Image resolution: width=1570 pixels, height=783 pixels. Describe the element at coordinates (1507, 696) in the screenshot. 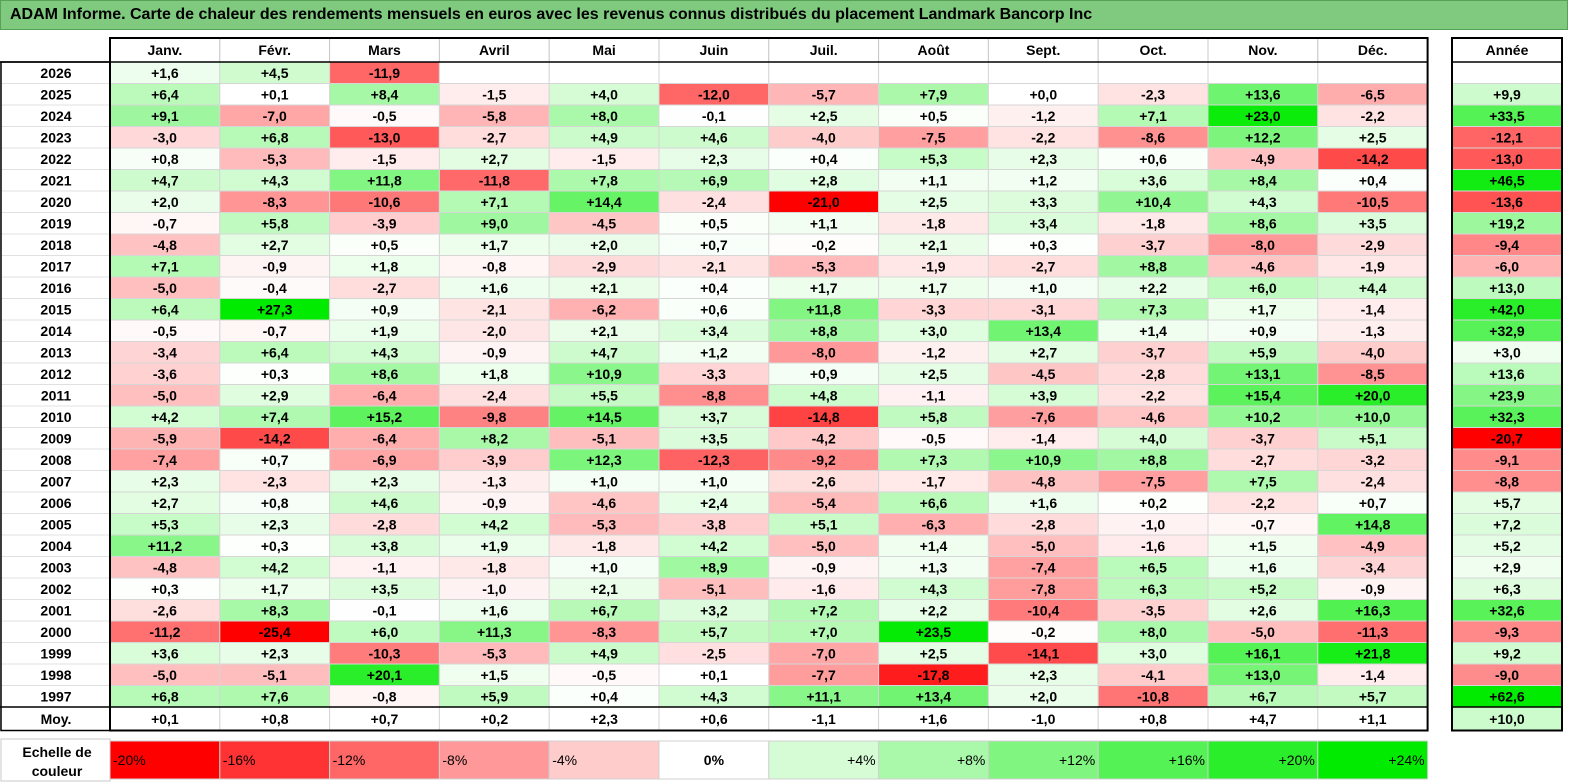

I see `annual-cell-value: +62,6` at that location.